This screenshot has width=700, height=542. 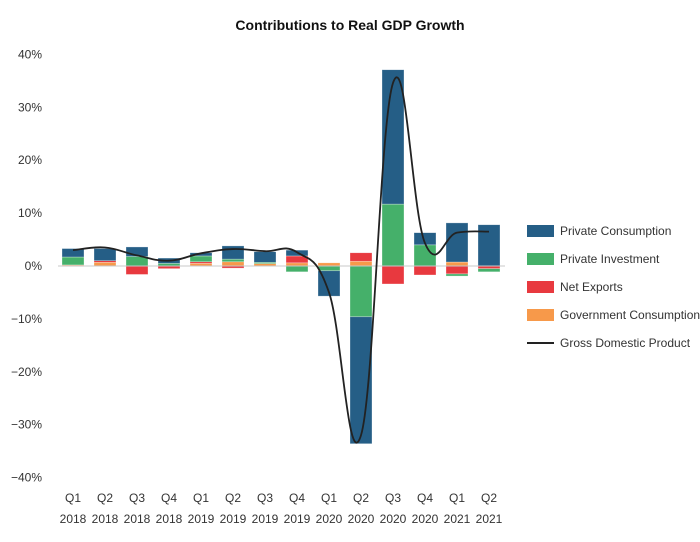 What do you see at coordinates (625, 343) in the screenshot?
I see `legend-label: Gross Domestic Product` at bounding box center [625, 343].